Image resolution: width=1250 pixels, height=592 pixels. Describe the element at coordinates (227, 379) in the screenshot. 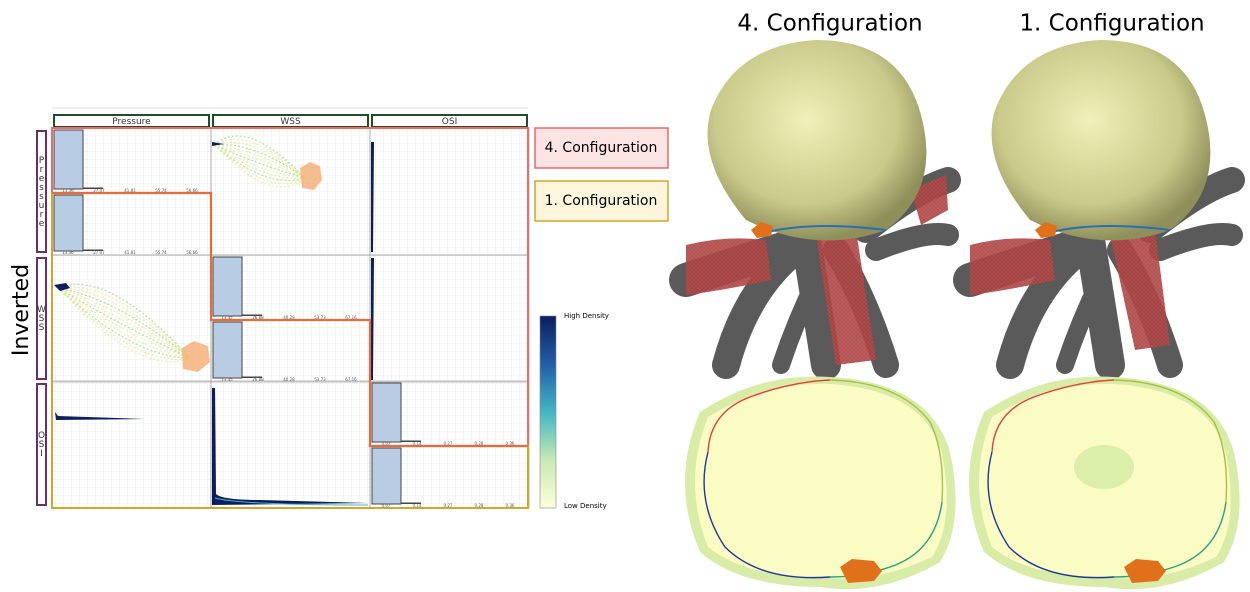

I see `histogram-tick-label: 13.45` at that location.